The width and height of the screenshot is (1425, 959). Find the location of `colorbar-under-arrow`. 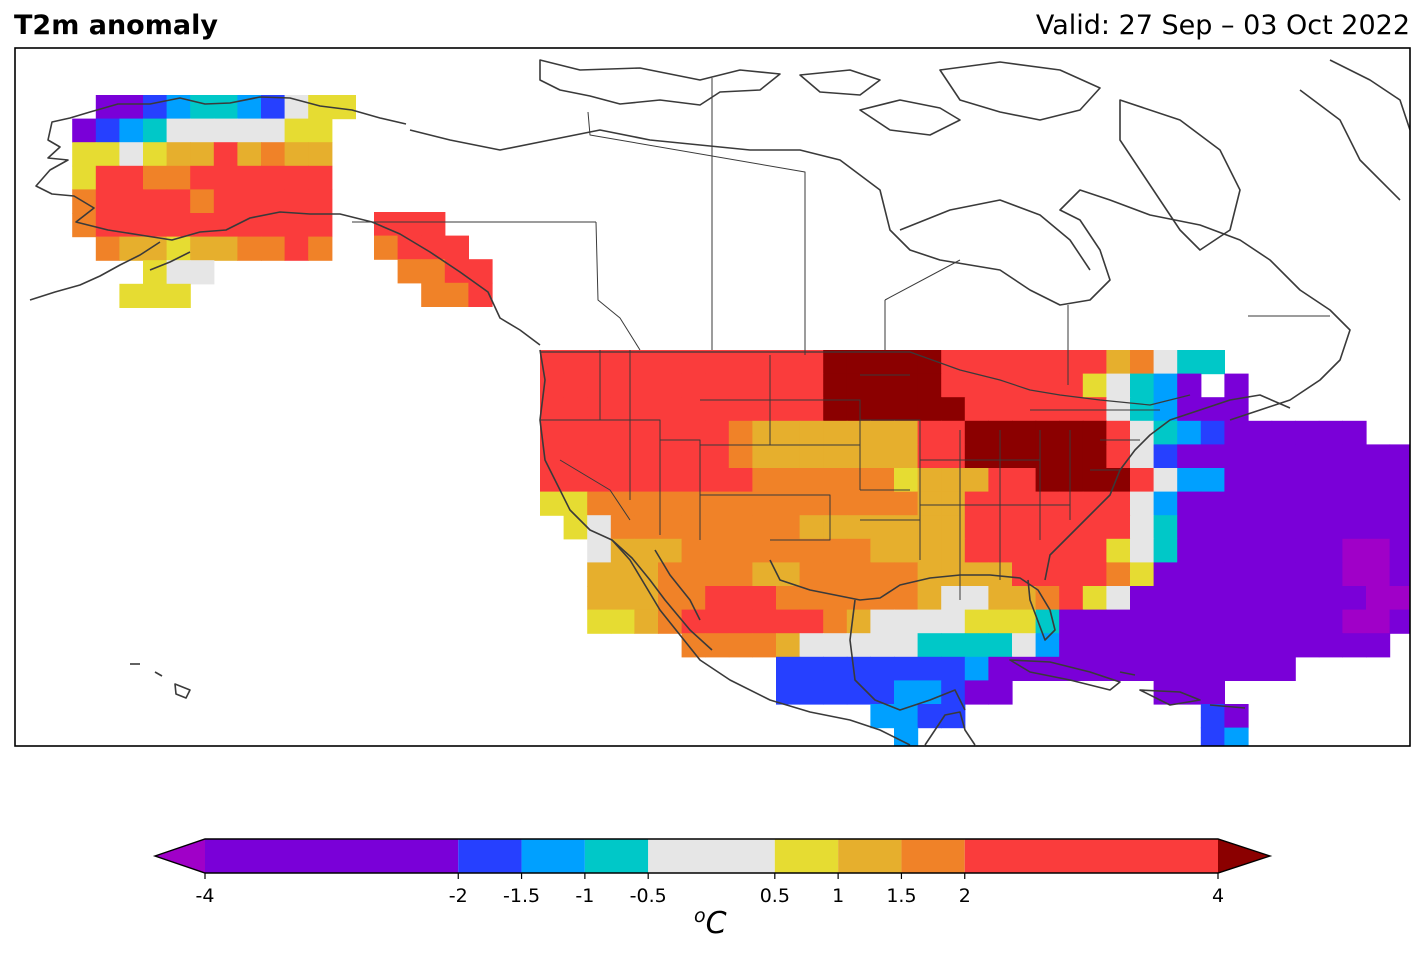

colorbar-under-arrow is located at coordinates (180, 856).